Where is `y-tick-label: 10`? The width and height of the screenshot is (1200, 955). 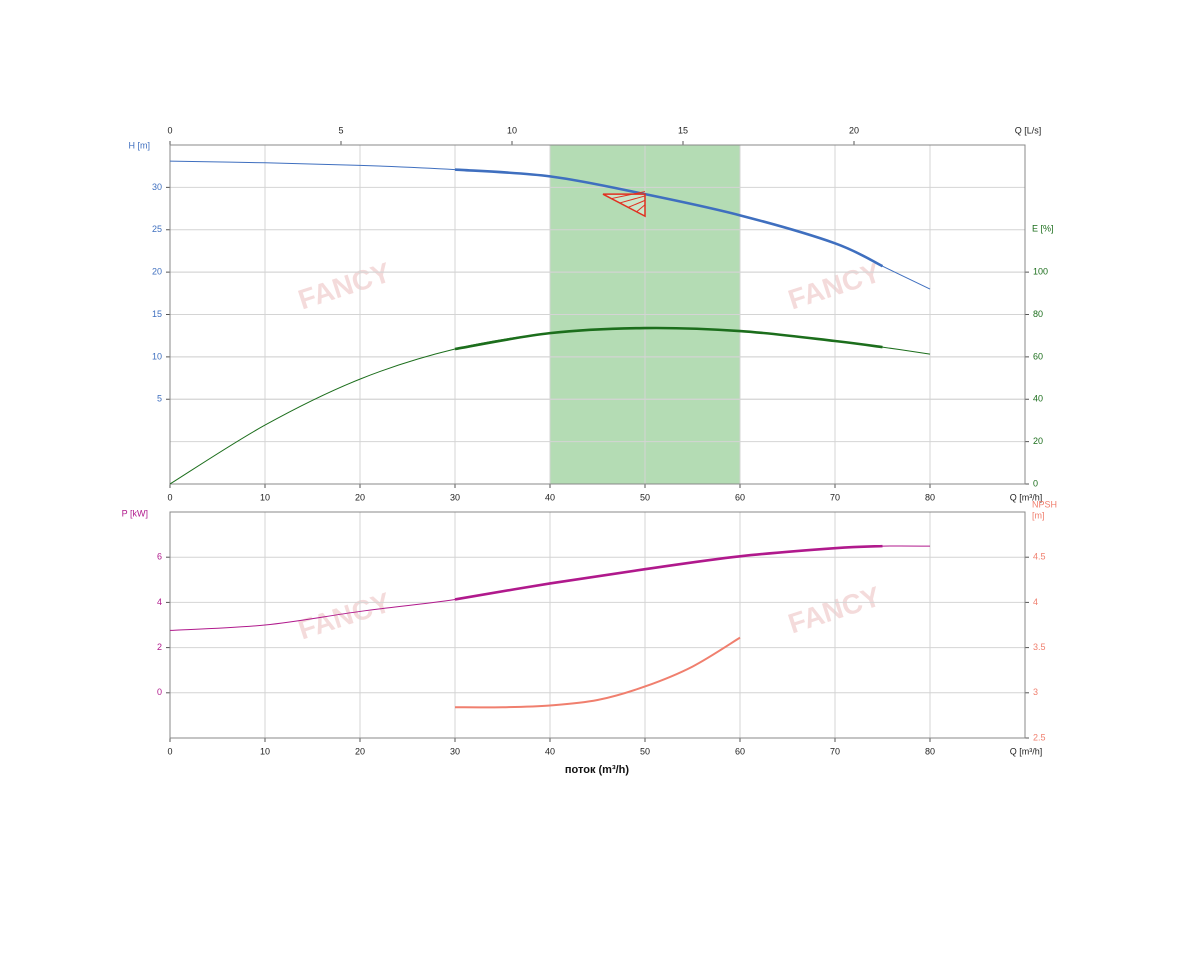 y-tick-label: 10 is located at coordinates (157, 356).